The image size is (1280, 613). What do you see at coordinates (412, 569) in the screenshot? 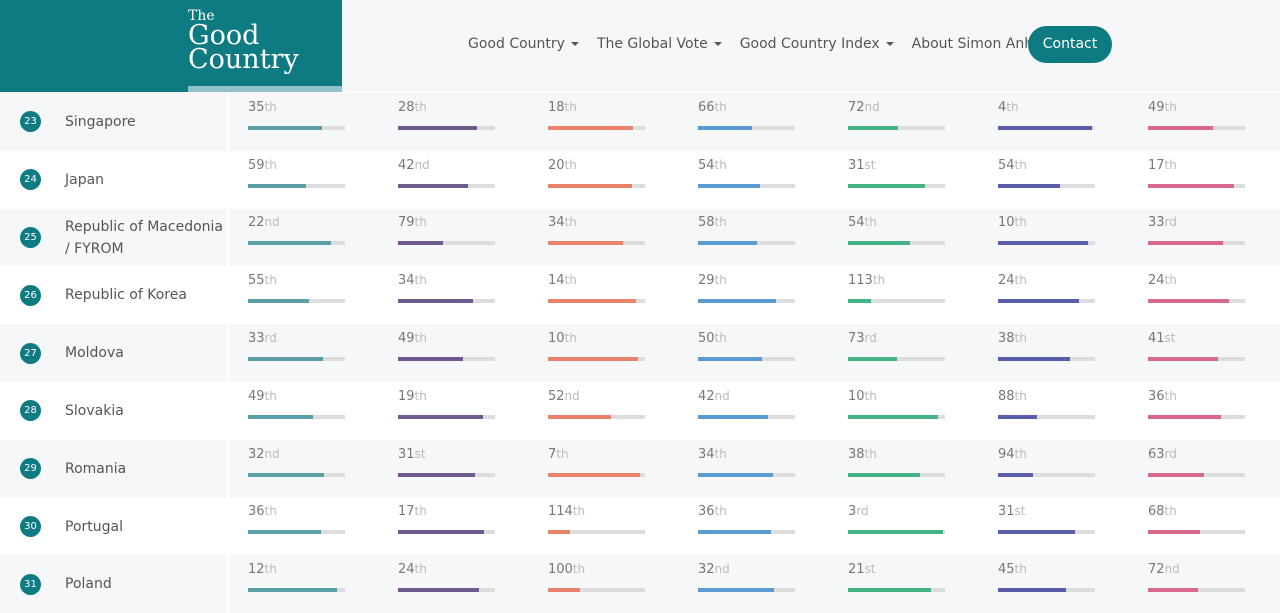
I see `score-label: 24th` at bounding box center [412, 569].